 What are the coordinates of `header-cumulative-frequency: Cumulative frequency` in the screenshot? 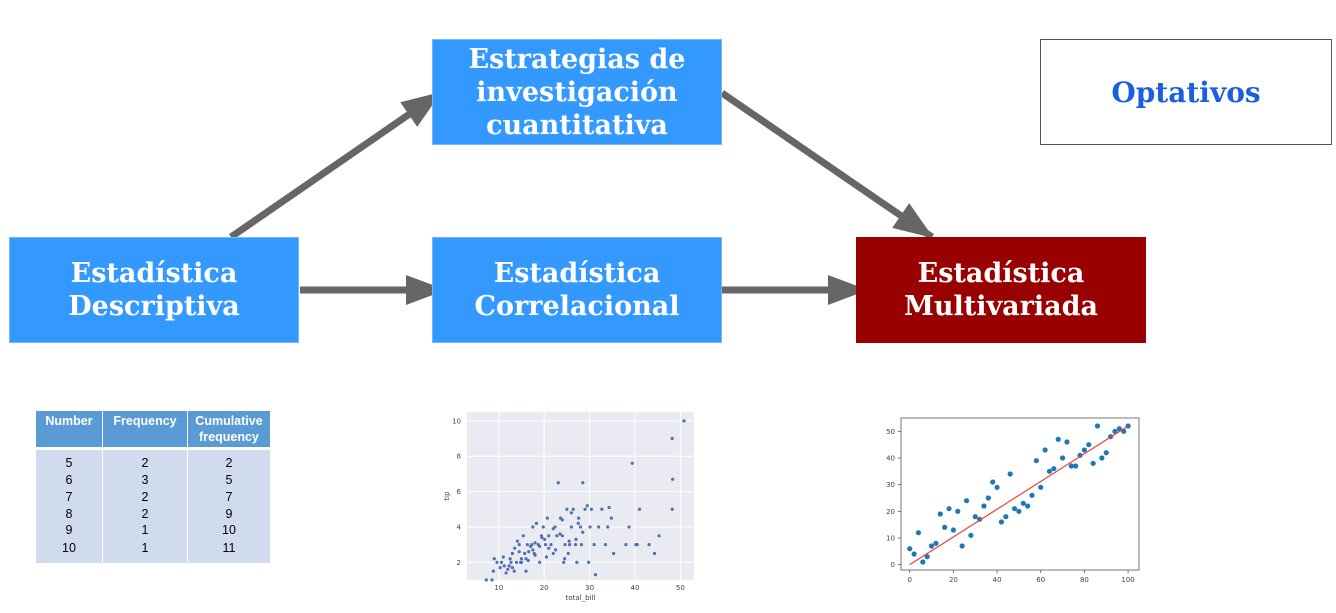 It's located at (228, 430).